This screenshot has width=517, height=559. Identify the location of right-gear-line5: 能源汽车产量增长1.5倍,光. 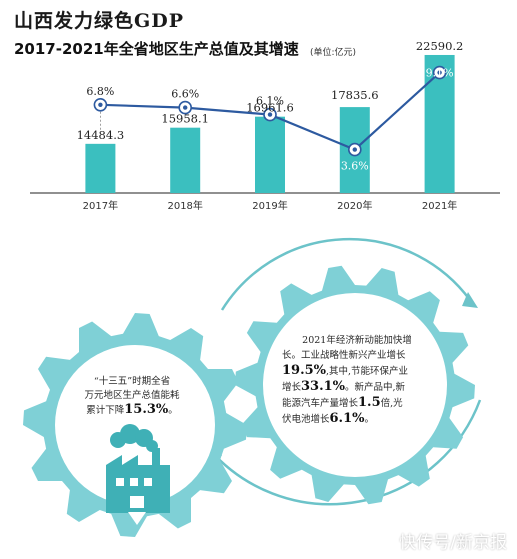
(357, 403).